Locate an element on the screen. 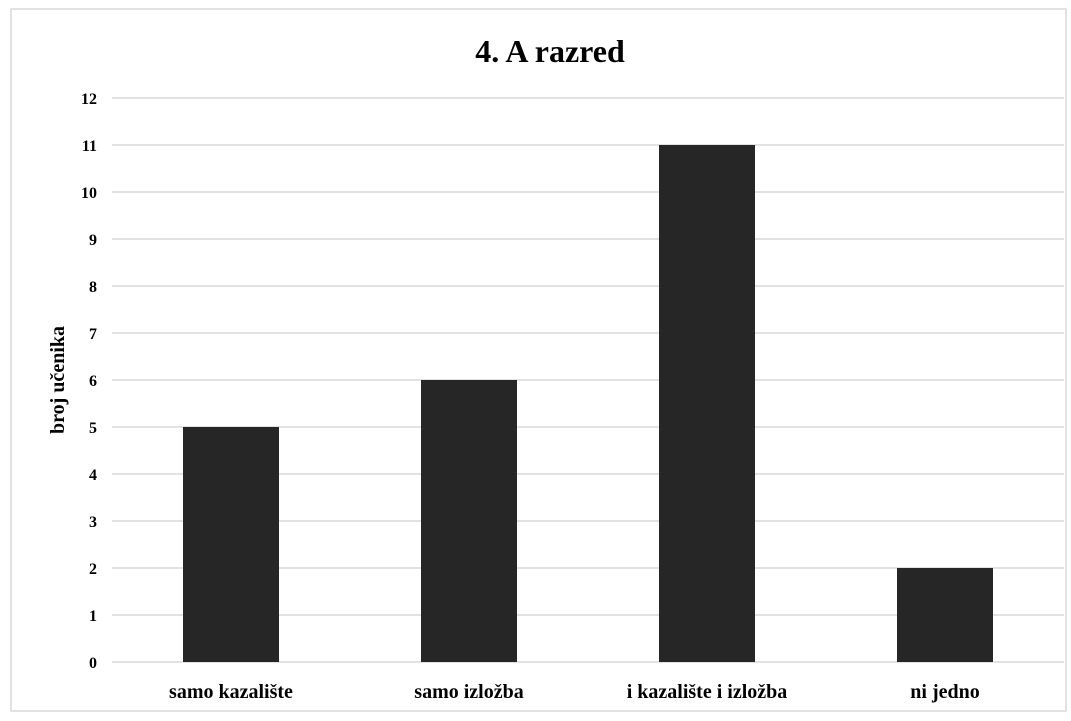  y-tick-label: 11 is located at coordinates (89, 146).